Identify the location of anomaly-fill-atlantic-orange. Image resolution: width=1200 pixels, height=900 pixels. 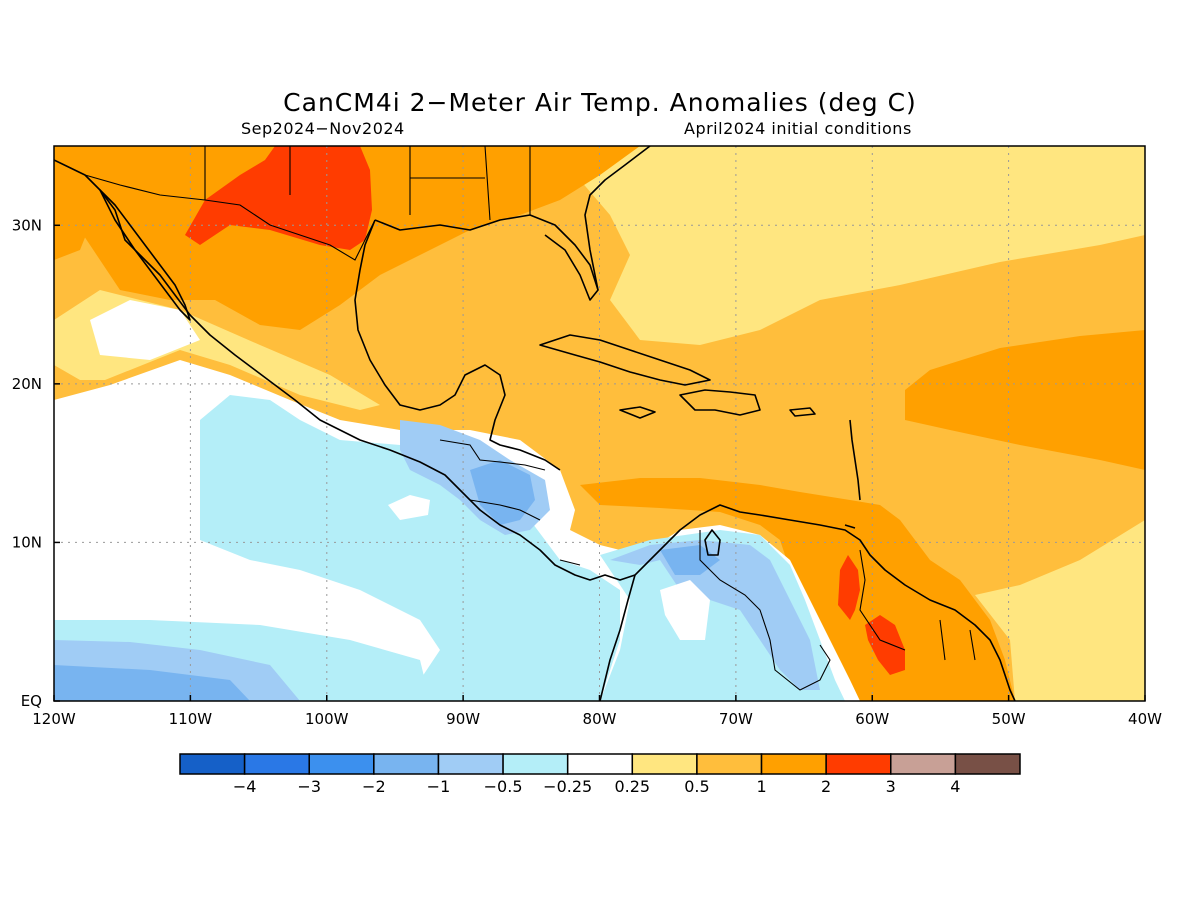
(1025, 400).